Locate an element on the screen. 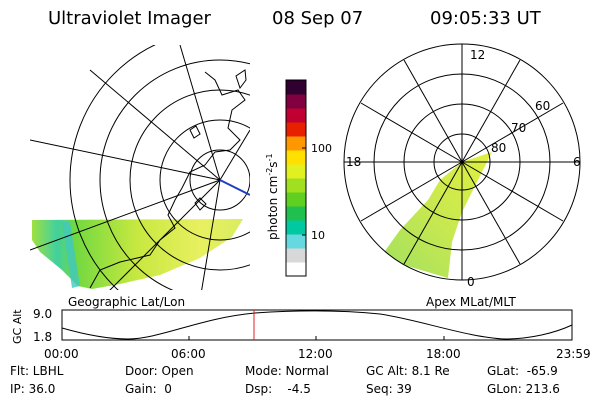 The image size is (600, 400). xtick-1800: 18:00 is located at coordinates (443, 354).